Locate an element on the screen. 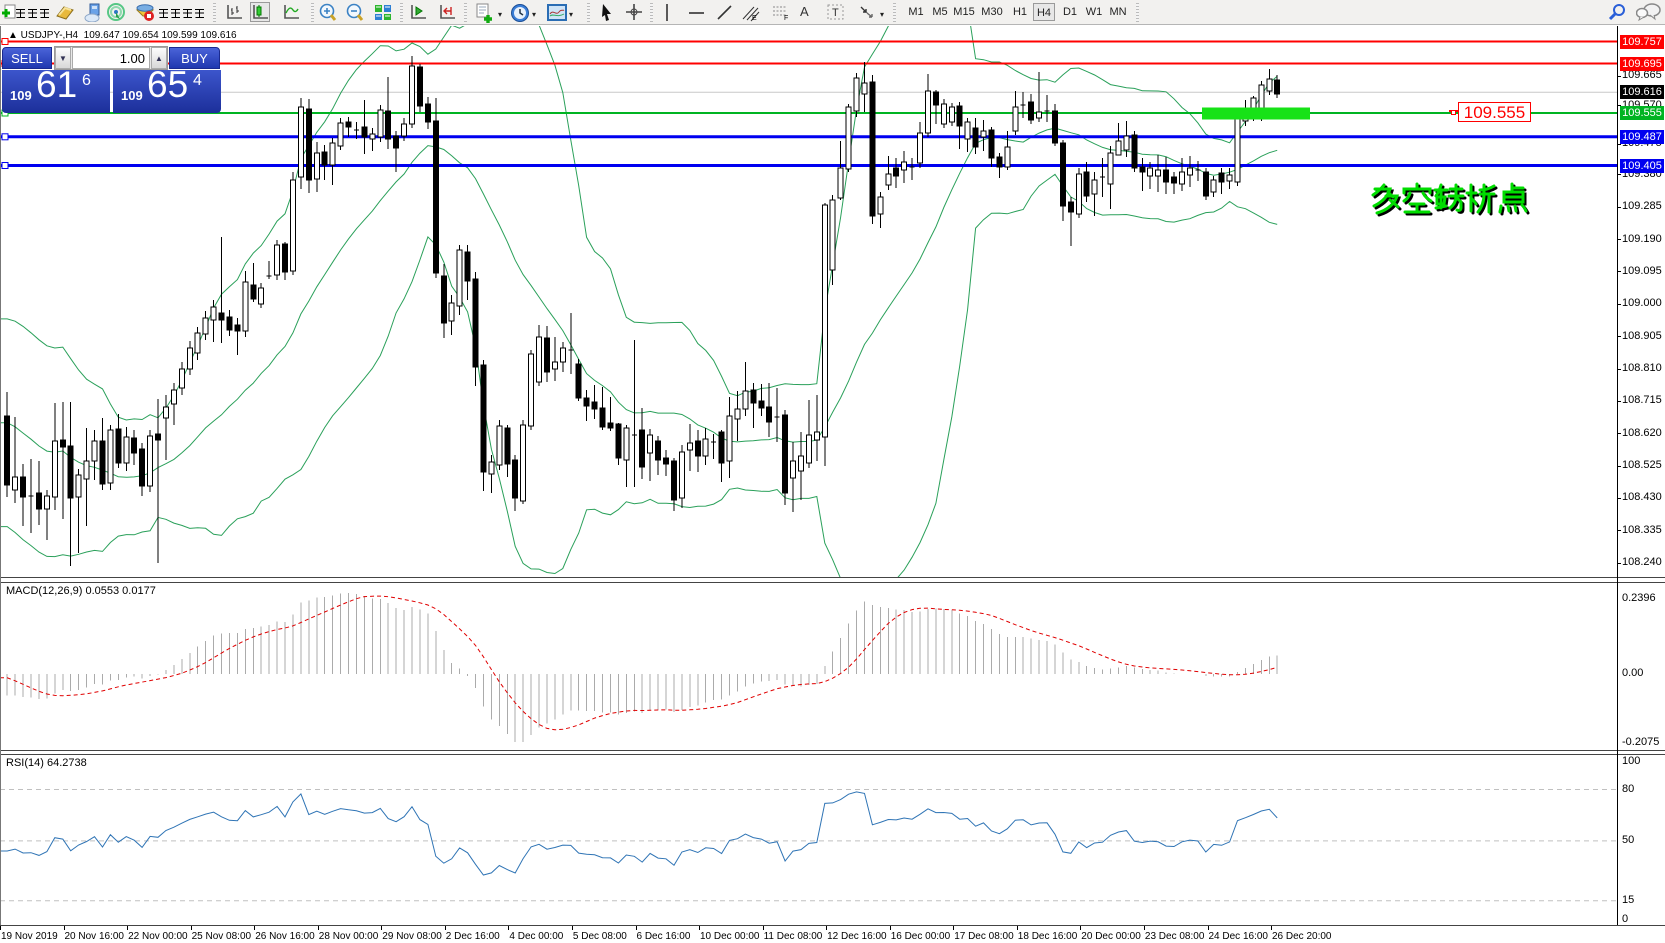 Image resolution: width=1665 pixels, height=943 pixels. svg-text: F is located at coordinates (786, 18).